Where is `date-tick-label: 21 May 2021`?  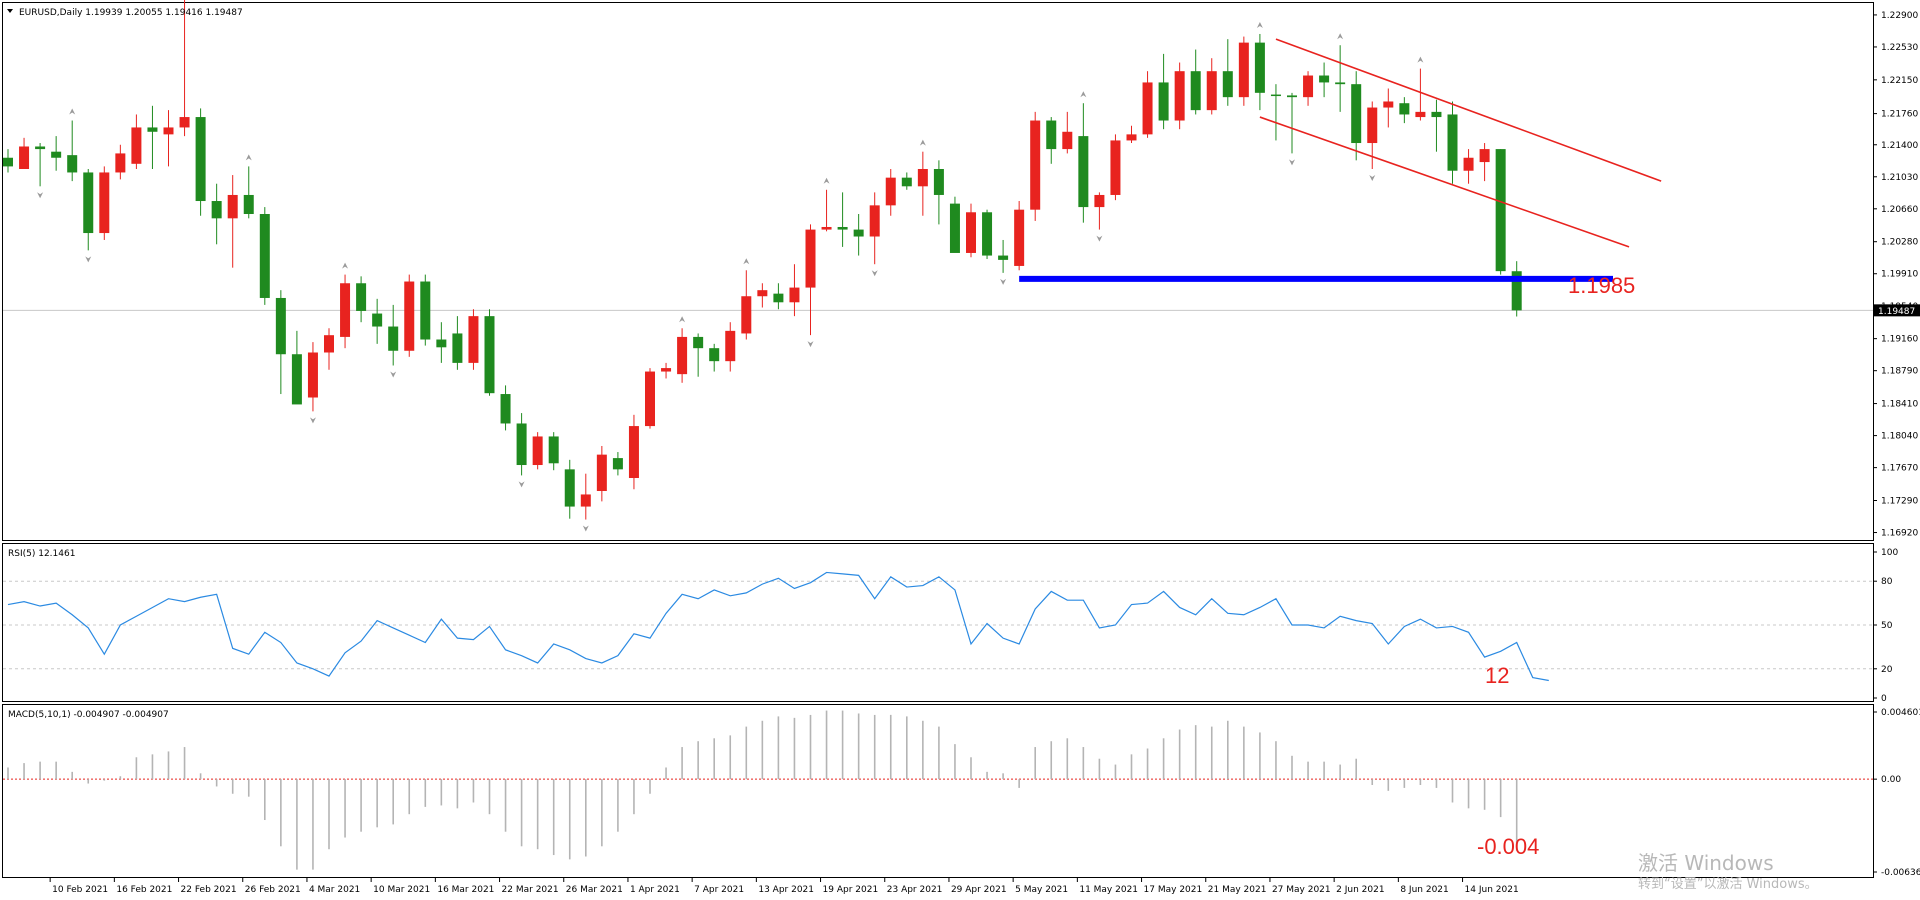 date-tick-label: 21 May 2021 is located at coordinates (1237, 890).